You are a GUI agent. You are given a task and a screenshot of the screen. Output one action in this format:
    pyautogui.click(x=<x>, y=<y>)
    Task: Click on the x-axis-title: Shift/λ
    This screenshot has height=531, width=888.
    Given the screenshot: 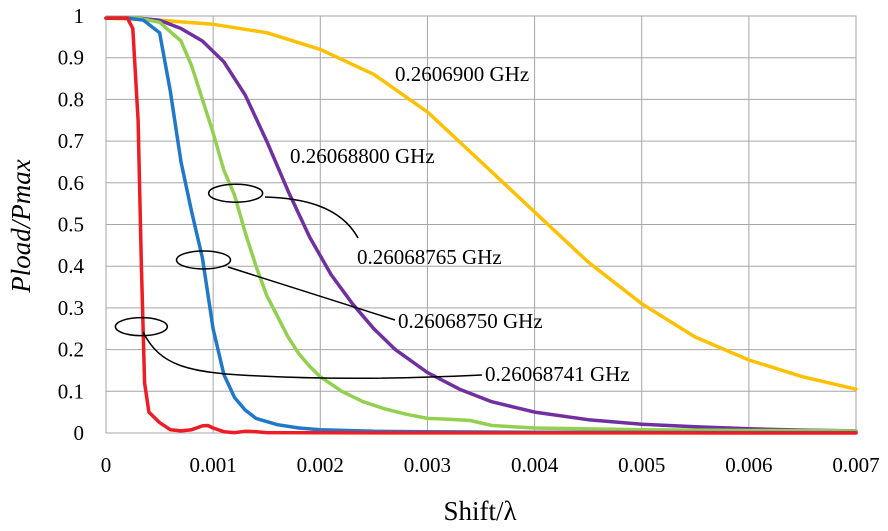 What is the action you would take?
    pyautogui.click(x=479, y=511)
    